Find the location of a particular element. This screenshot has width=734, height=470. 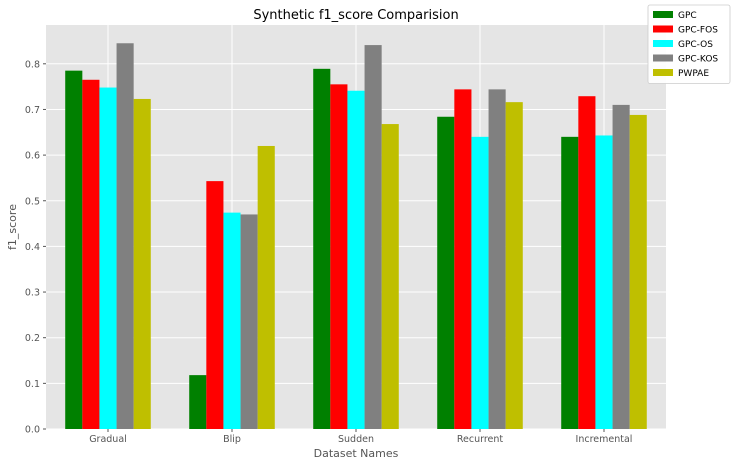

bar-gpc-incremental is located at coordinates (570, 283).